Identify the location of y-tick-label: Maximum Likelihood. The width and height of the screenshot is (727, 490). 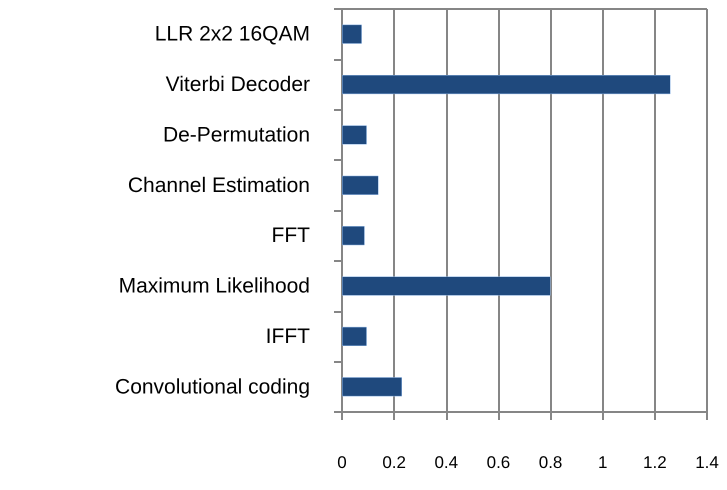
(214, 286).